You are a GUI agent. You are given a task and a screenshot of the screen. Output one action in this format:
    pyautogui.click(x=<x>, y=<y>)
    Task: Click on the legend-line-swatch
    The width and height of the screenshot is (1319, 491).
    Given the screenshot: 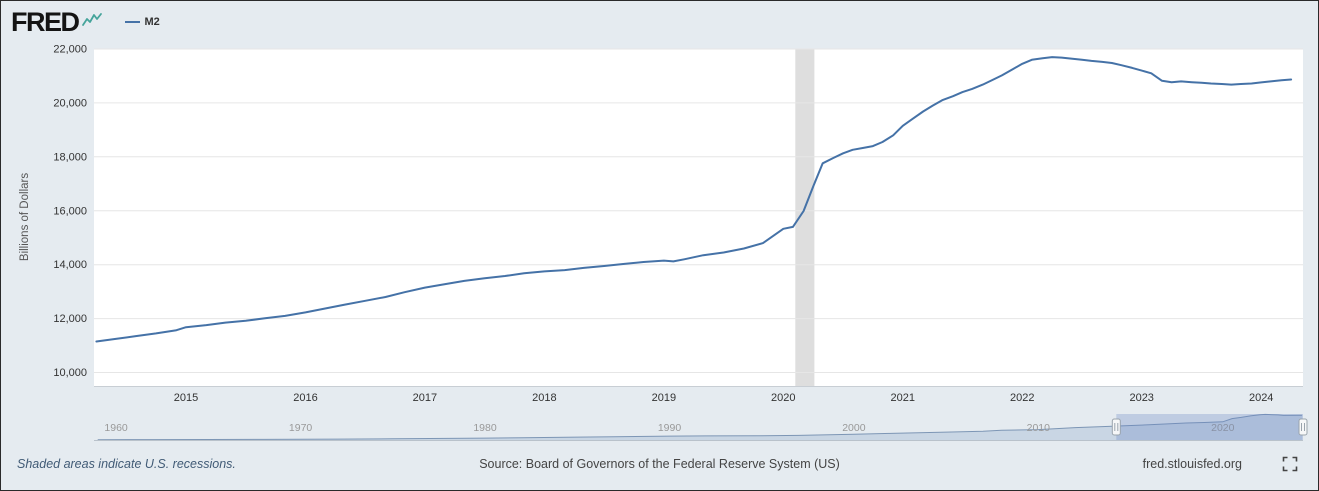 What is the action you would take?
    pyautogui.click(x=132, y=22)
    